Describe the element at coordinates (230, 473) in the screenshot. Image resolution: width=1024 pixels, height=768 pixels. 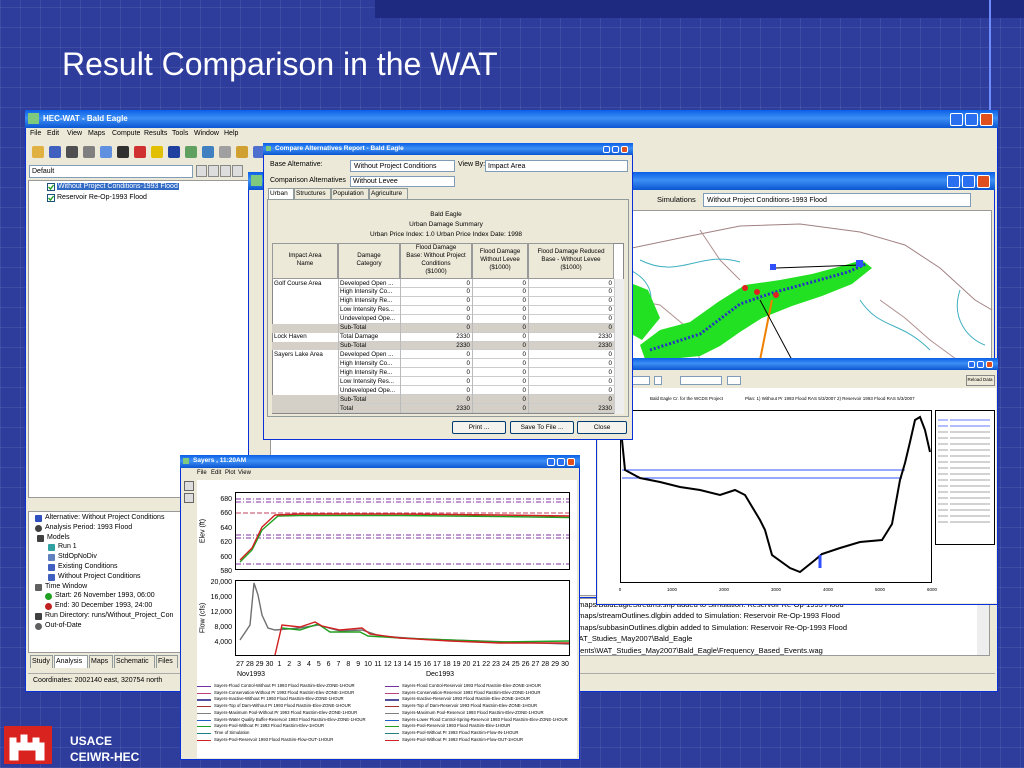
I see `menu-item: Plot` at that location.